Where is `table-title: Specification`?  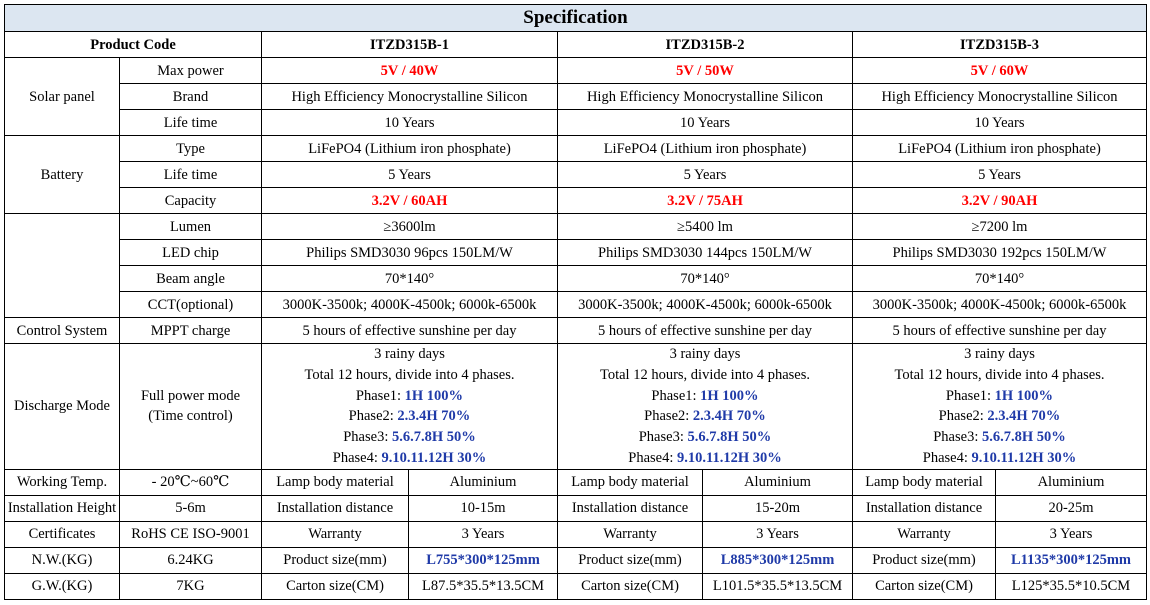 table-title: Specification is located at coordinates (575, 18).